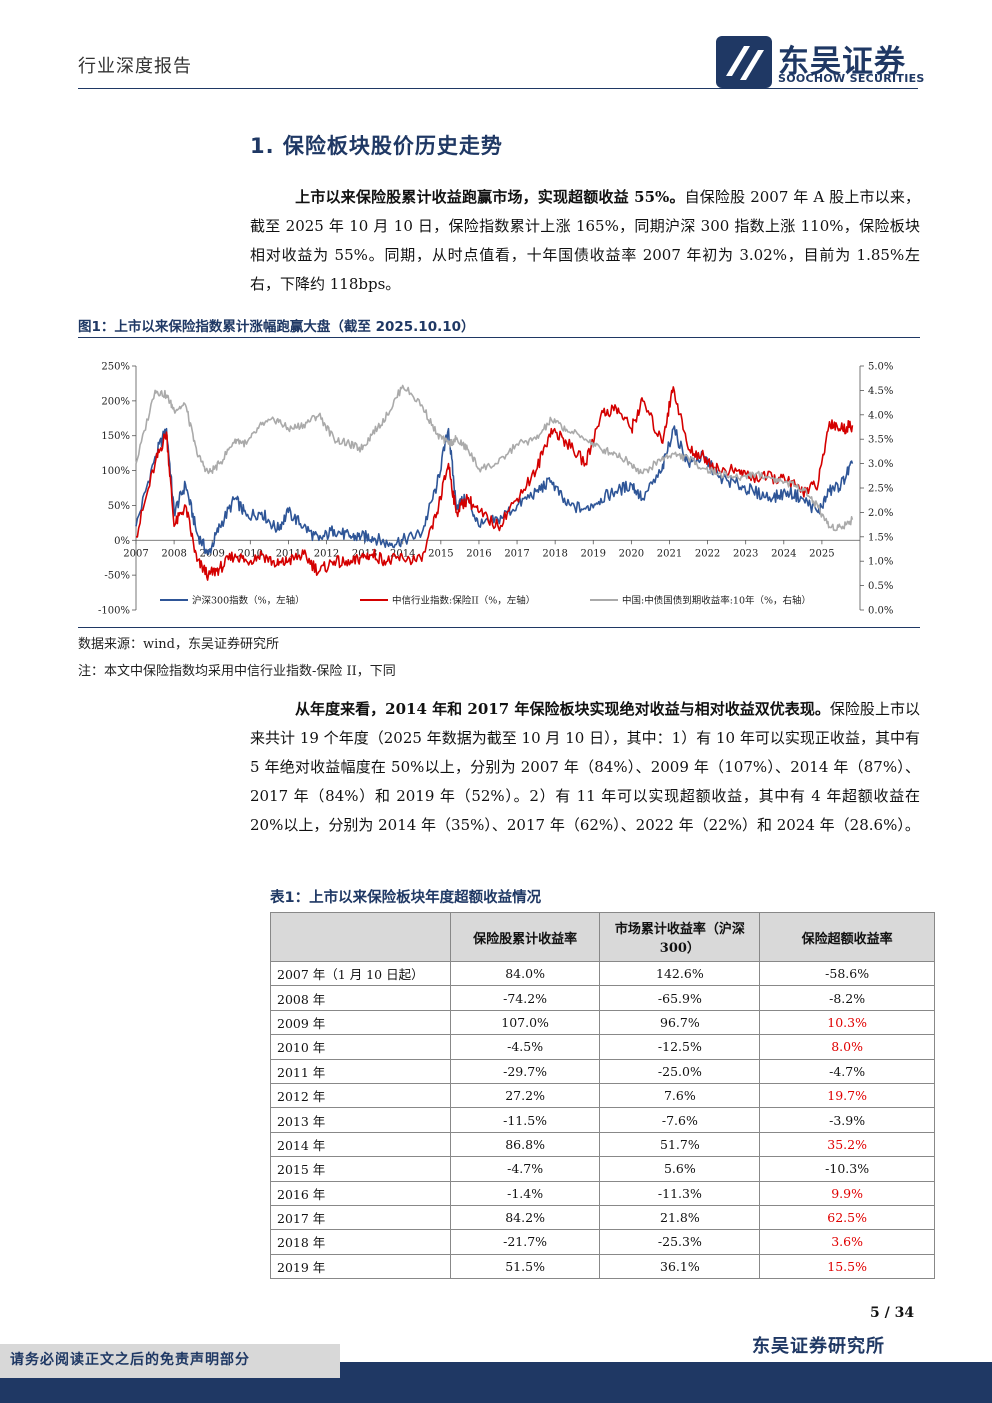  I want to click on table-row: 2015 年 -4.7% 5.6% -10.3%, so click(602, 1169).